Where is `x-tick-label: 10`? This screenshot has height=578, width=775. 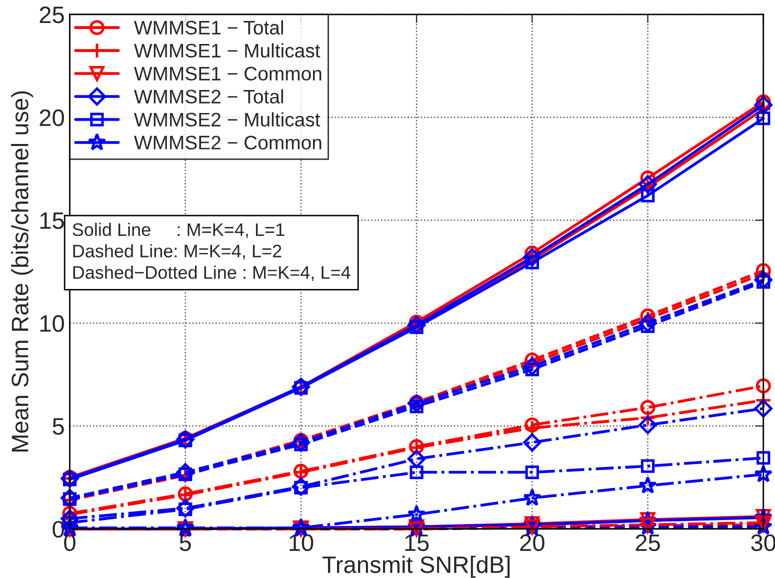
x-tick-label: 10 is located at coordinates (302, 543).